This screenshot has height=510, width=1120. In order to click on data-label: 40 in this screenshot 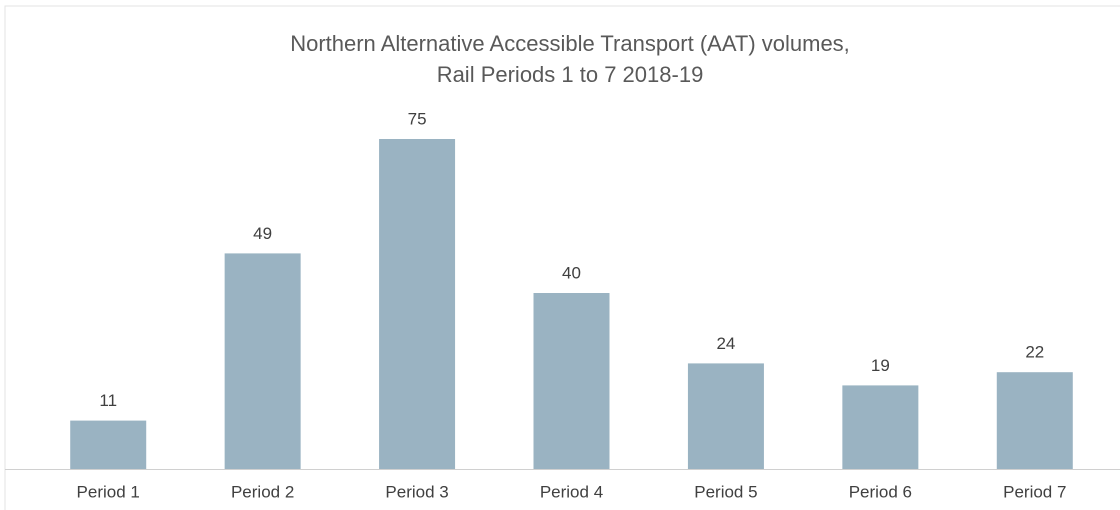, I will do `click(571, 272)`.